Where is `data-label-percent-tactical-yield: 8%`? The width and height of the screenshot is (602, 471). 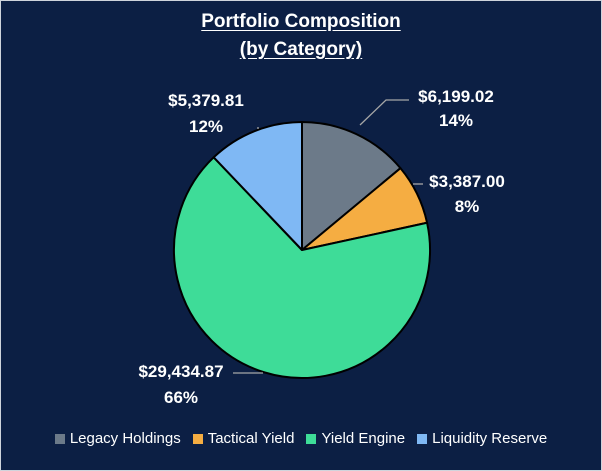
data-label-percent-tactical-yield: 8% is located at coordinates (467, 206).